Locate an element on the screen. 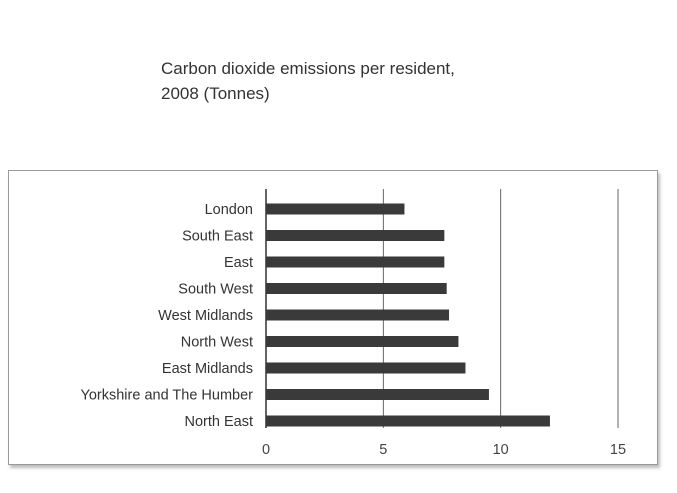 The image size is (677, 493). category-label: Yorkshire and The Humber is located at coordinates (167, 396).